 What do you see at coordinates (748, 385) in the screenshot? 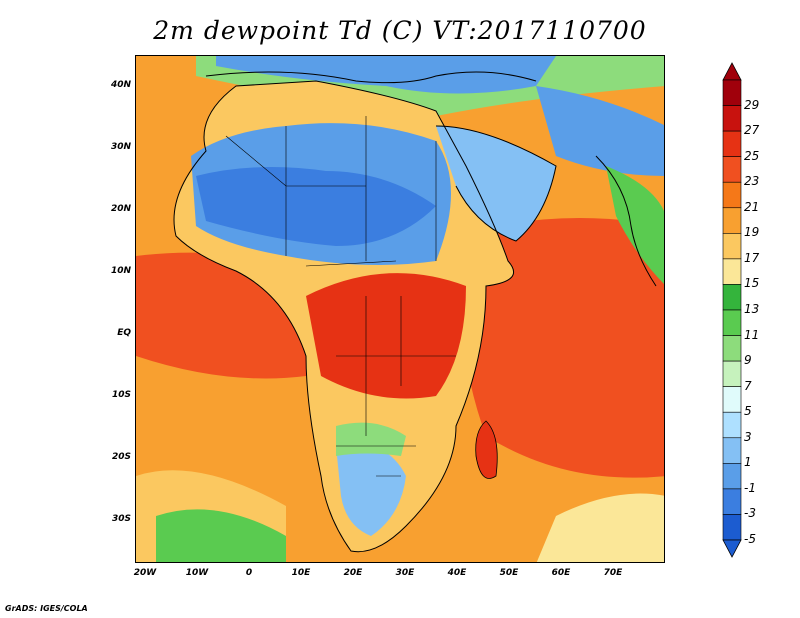
I see `colorbar-tick-label: 7` at bounding box center [748, 385].